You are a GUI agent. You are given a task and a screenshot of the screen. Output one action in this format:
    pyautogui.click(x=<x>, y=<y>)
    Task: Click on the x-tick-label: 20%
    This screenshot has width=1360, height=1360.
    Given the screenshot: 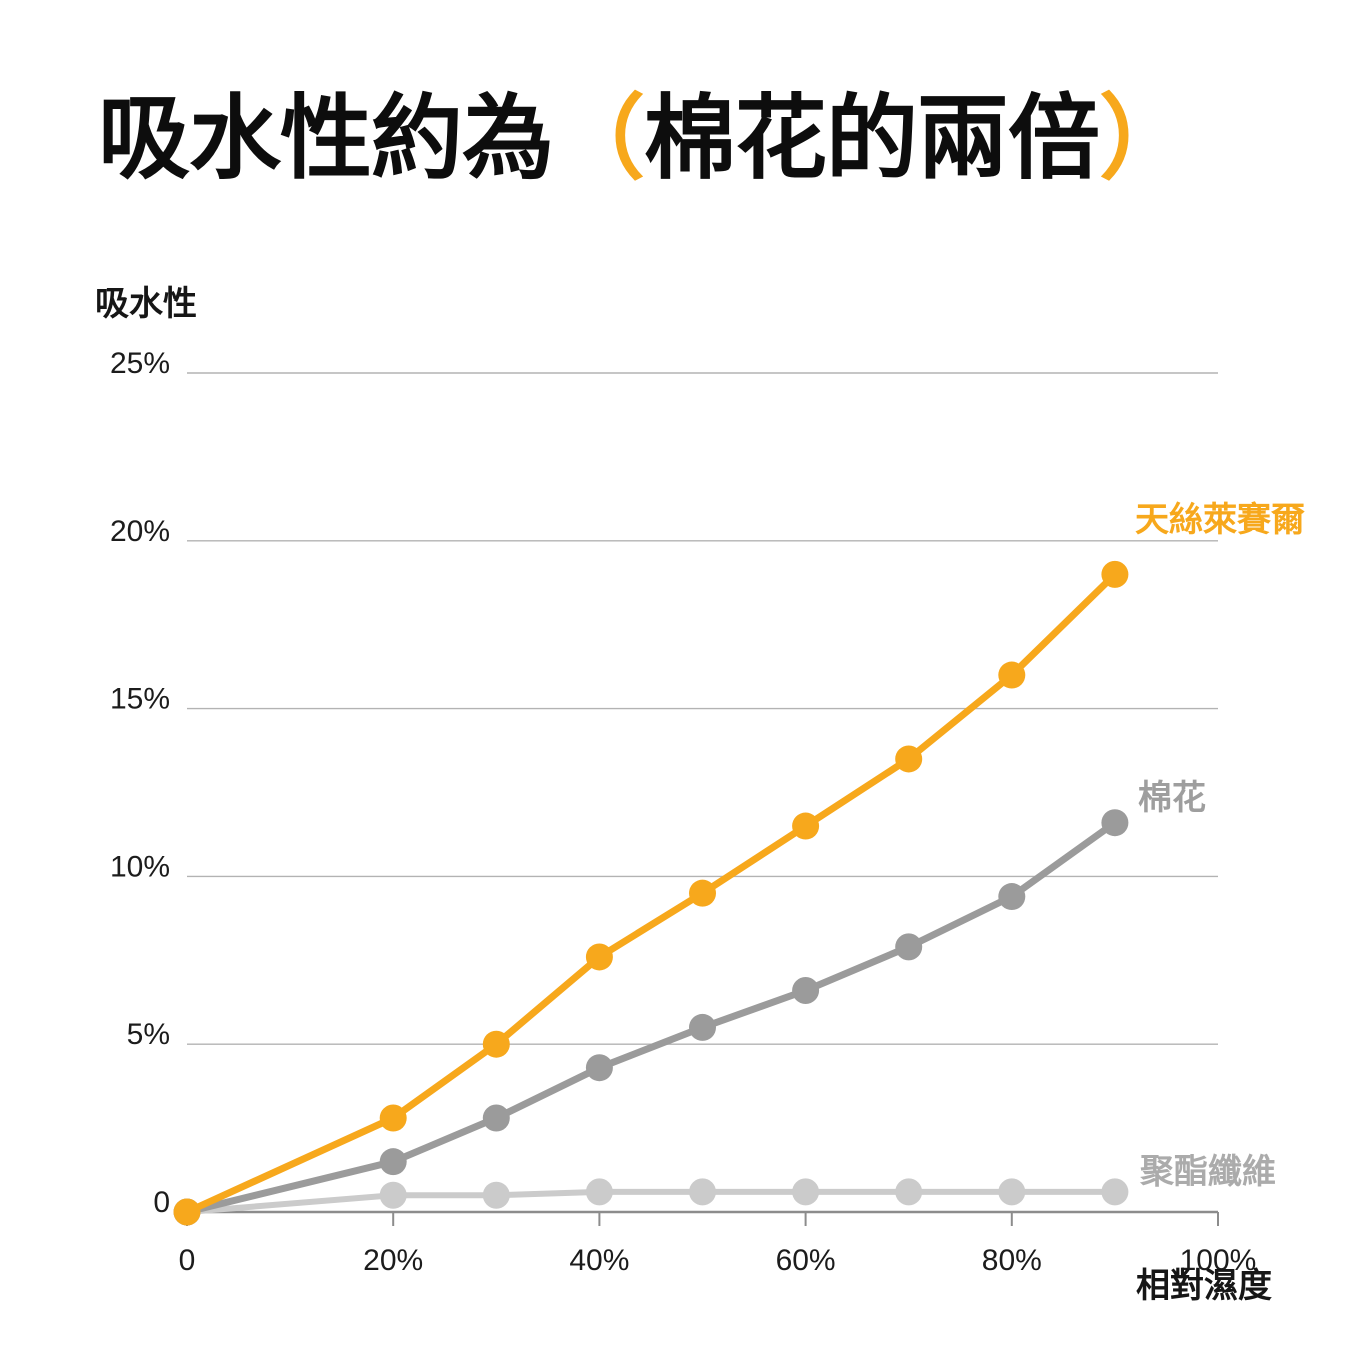 What is the action you would take?
    pyautogui.click(x=393, y=1260)
    